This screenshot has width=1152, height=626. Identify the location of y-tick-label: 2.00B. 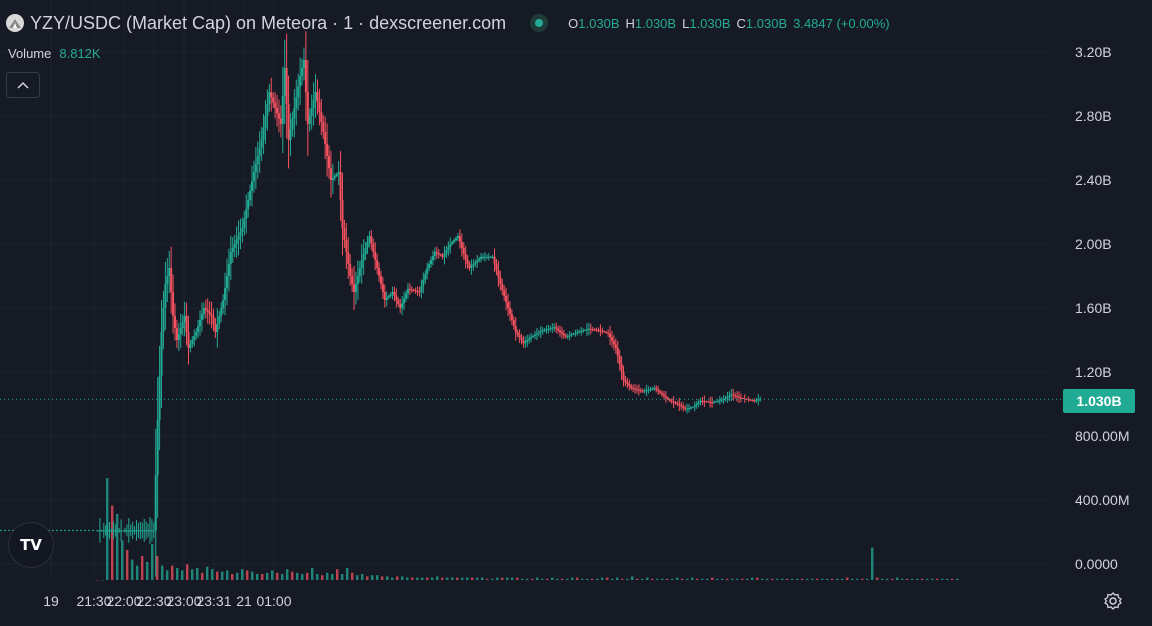
(1093, 244).